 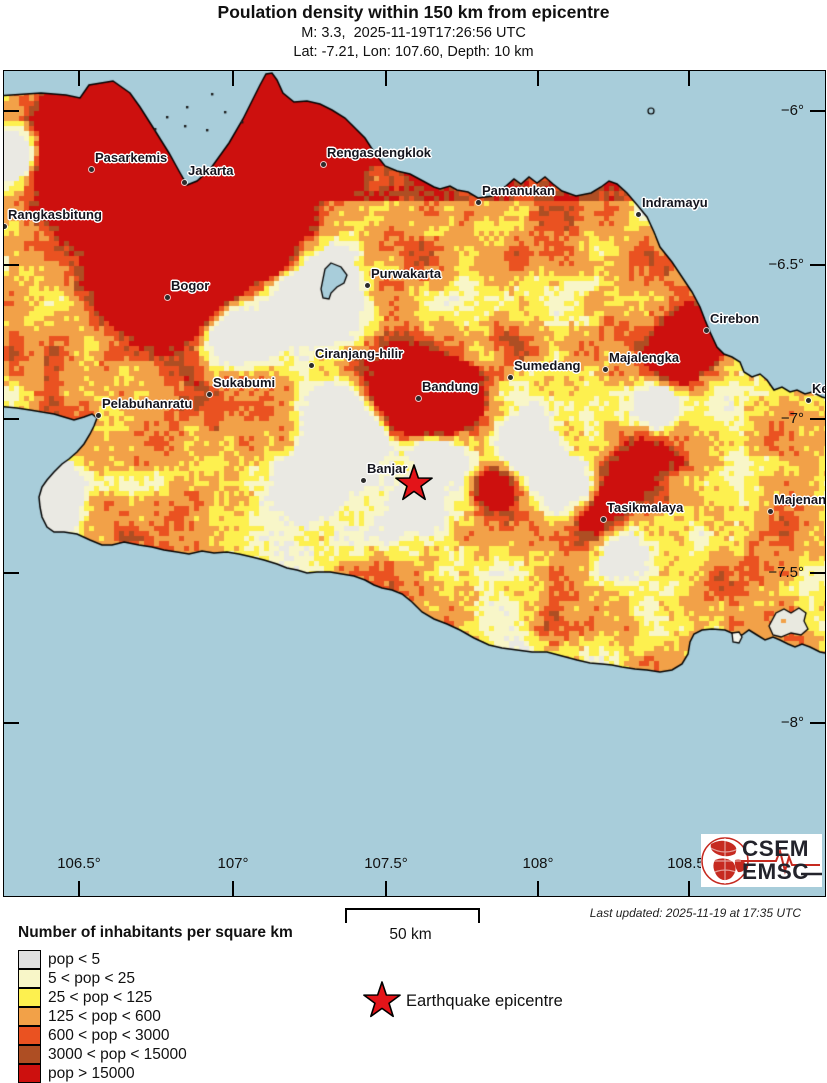 I want to click on legend-label: 5 < pop < 25, so click(x=92, y=978).